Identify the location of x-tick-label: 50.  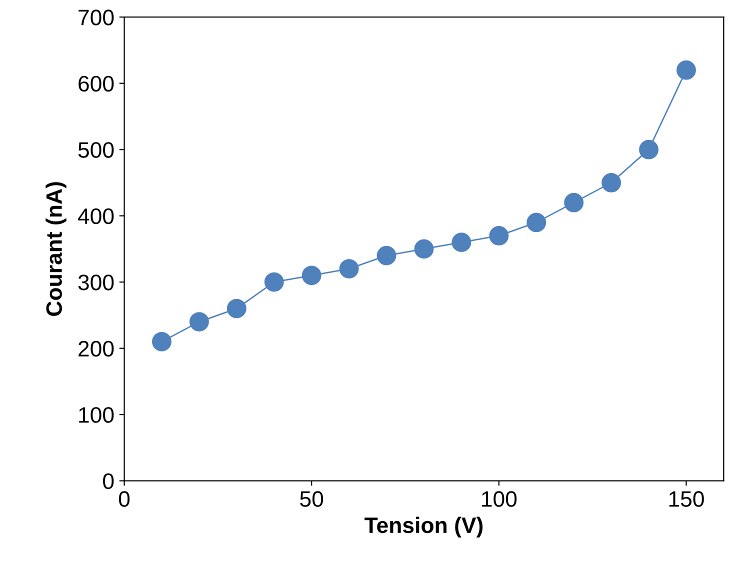
(312, 499).